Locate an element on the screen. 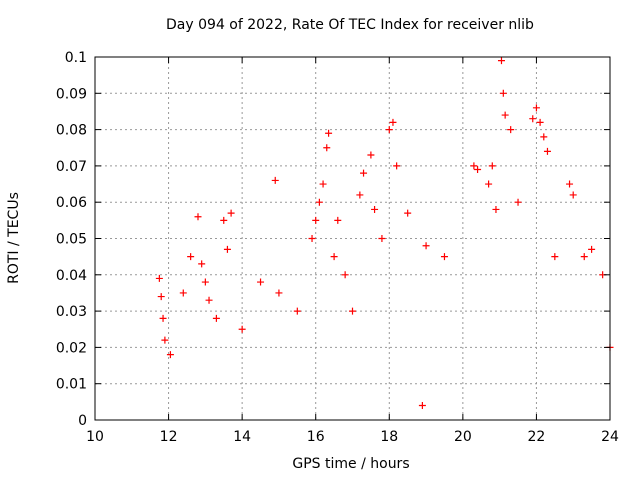  x-tick-label: 12 is located at coordinates (169, 437).